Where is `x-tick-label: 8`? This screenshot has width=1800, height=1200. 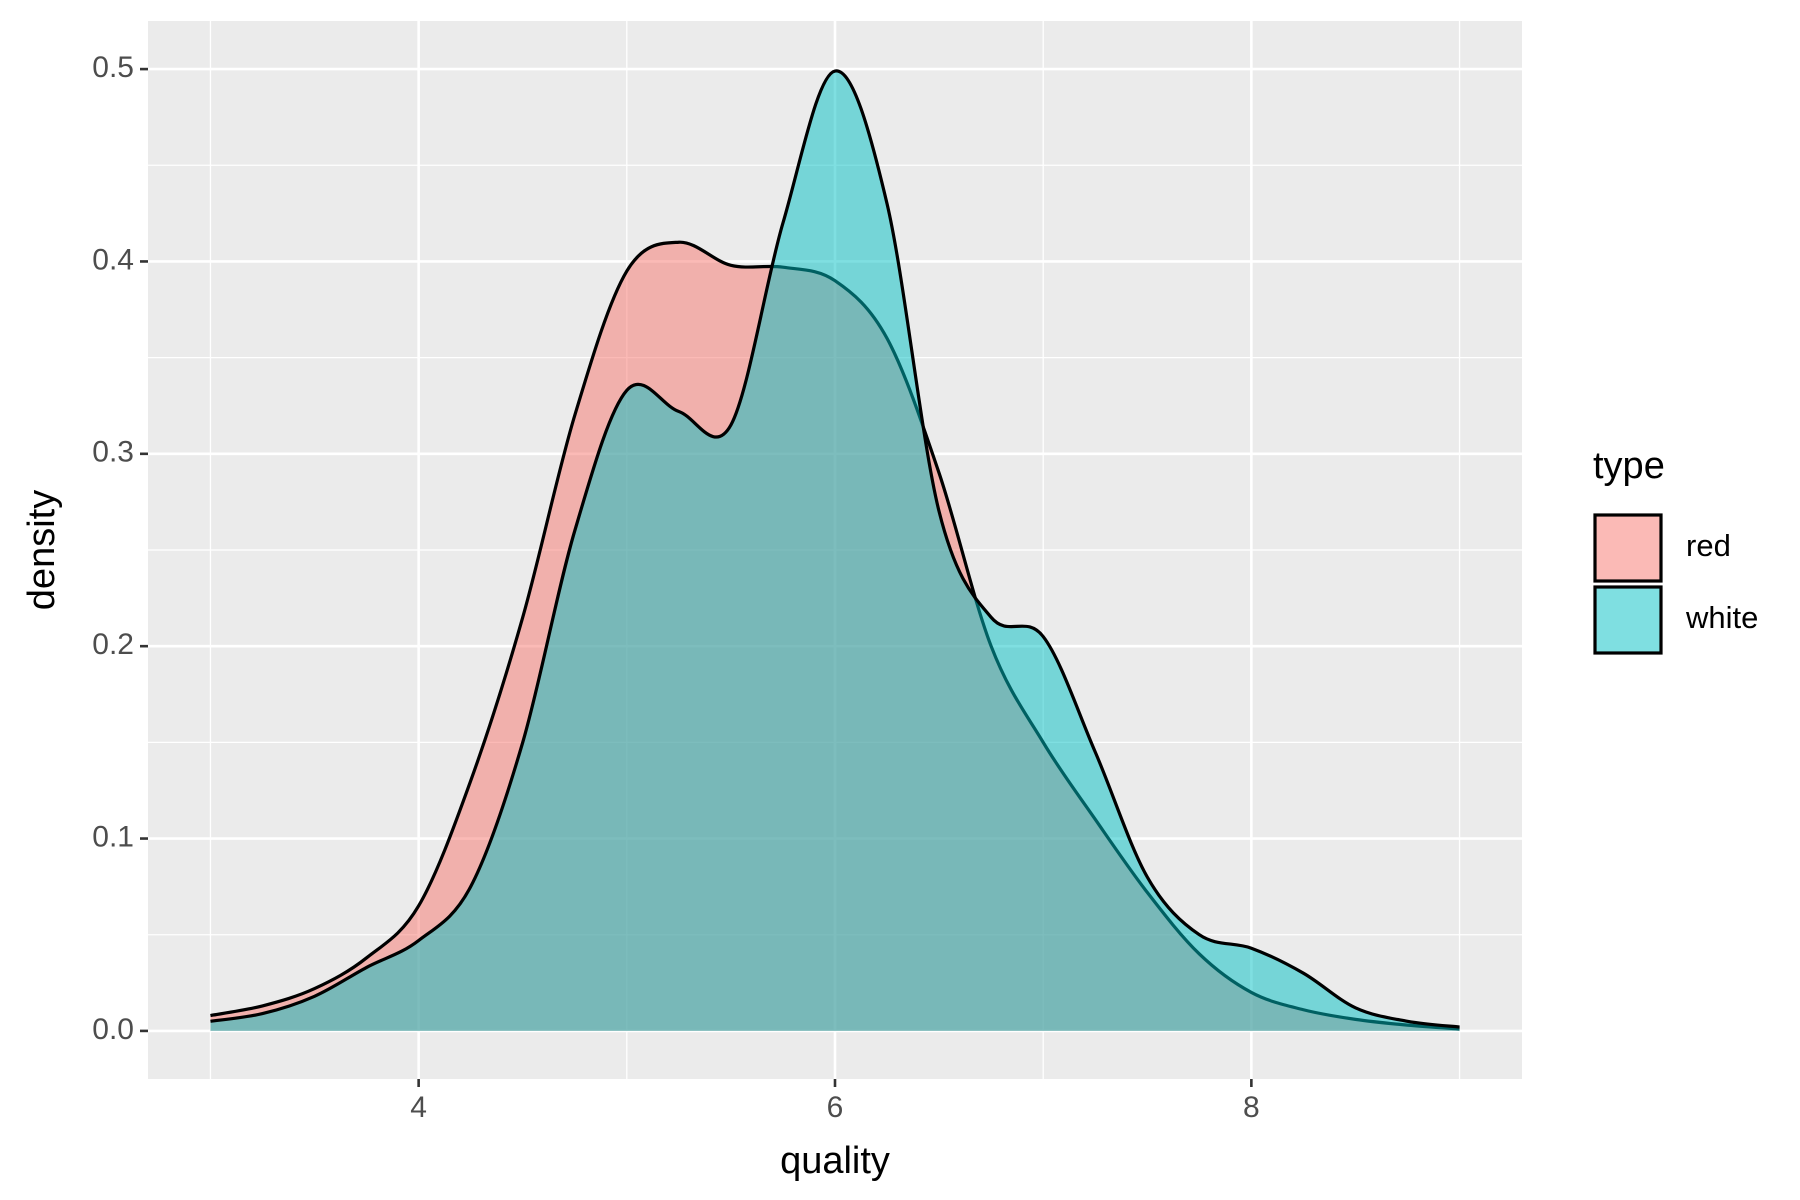 x-tick-label: 8 is located at coordinates (1251, 1107).